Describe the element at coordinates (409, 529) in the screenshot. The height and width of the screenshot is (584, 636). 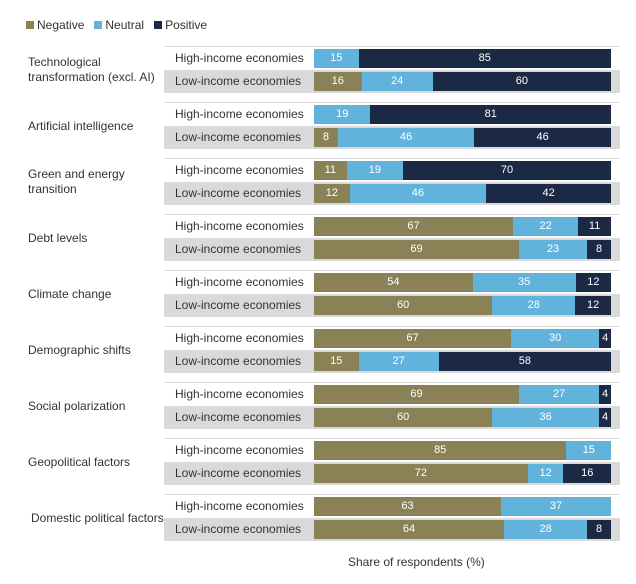
I see `bar-segment-negative: 64` at that location.